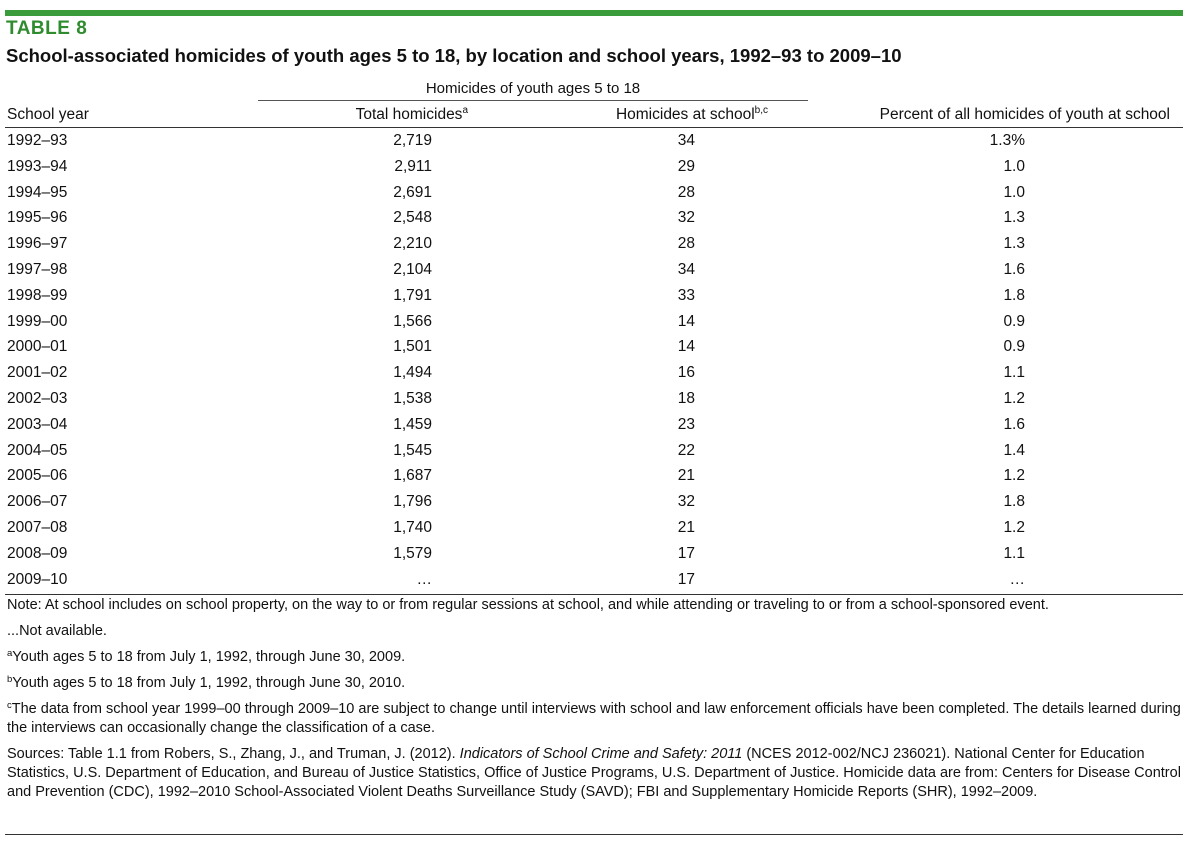 This screenshot has height=843, width=1188. I want to click on cell-percent: 1.6, so click(1014, 424).